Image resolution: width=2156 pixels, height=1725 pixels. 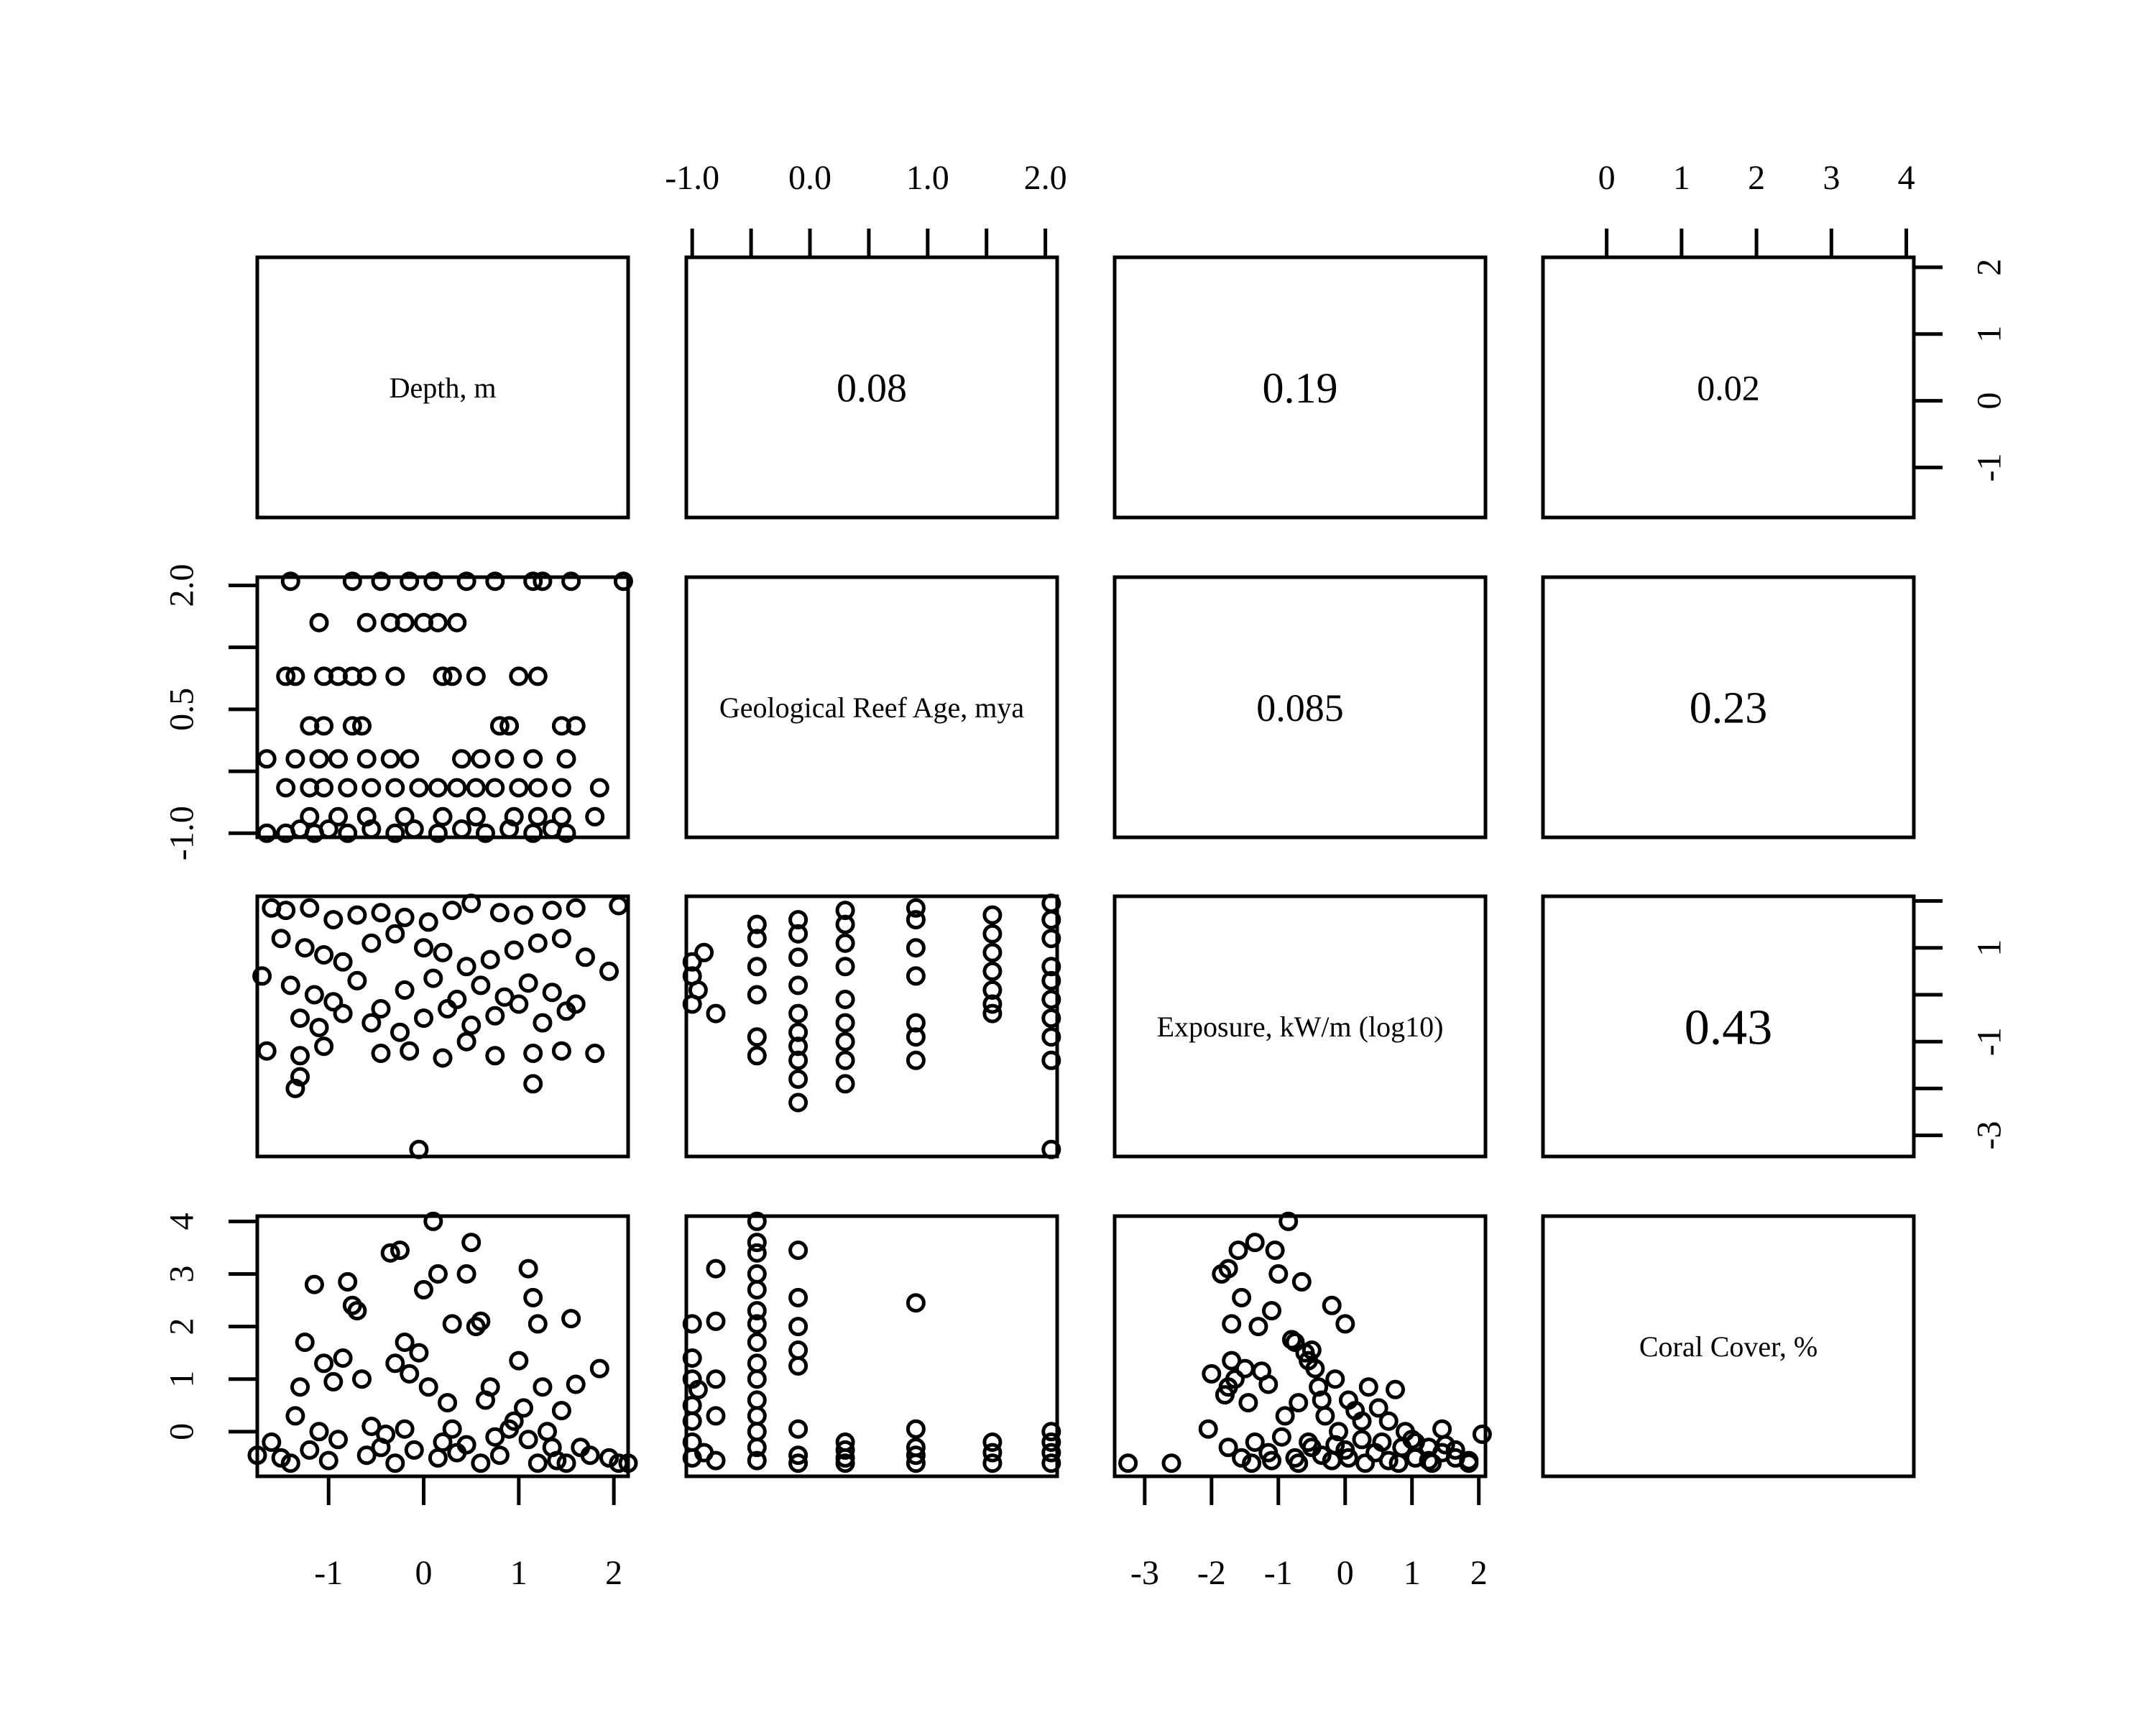 I want to click on variable-name-1: Geological Reef Age, mya, so click(x=872, y=707).